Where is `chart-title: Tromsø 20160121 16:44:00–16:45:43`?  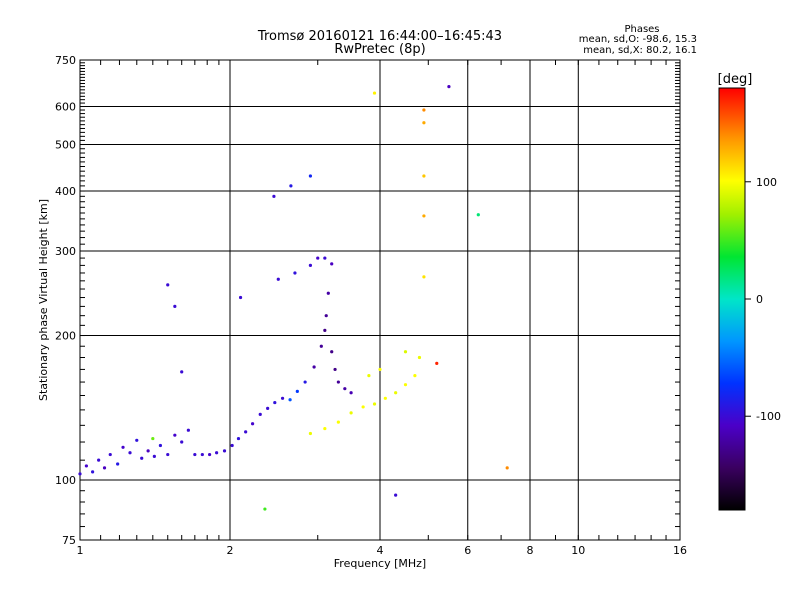
chart-title: Tromsø 20160121 16:44:00–16:45:43 is located at coordinates (379, 36).